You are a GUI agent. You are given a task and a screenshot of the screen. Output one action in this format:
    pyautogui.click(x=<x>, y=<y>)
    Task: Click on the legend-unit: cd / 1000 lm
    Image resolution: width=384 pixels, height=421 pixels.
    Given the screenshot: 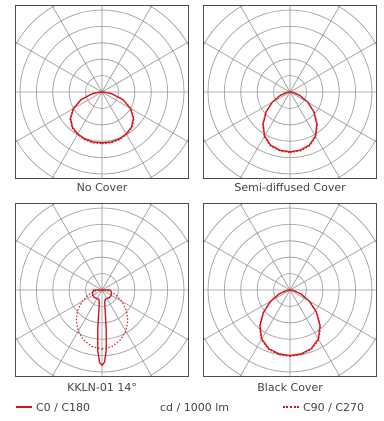 What is the action you would take?
    pyautogui.click(x=194, y=407)
    